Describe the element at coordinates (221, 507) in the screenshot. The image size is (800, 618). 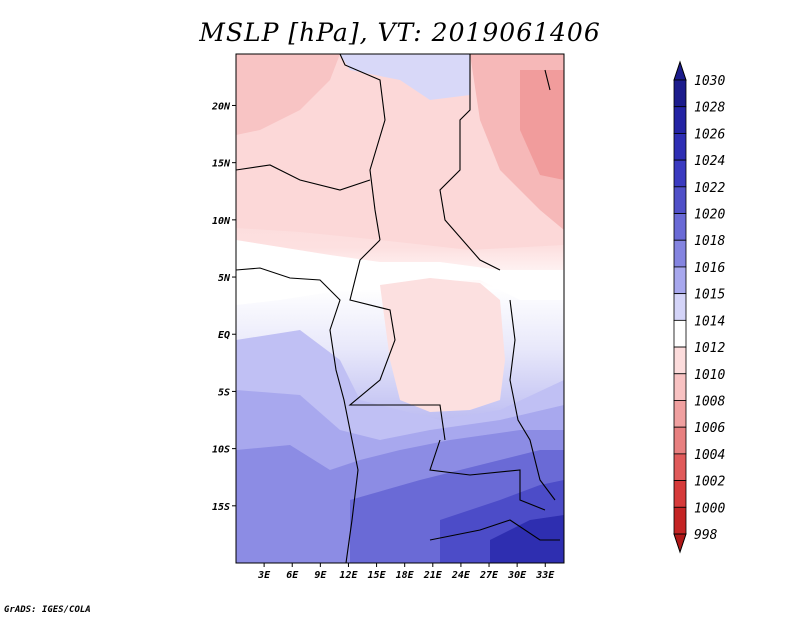
I see `lat-tick-label: 15S` at that location.